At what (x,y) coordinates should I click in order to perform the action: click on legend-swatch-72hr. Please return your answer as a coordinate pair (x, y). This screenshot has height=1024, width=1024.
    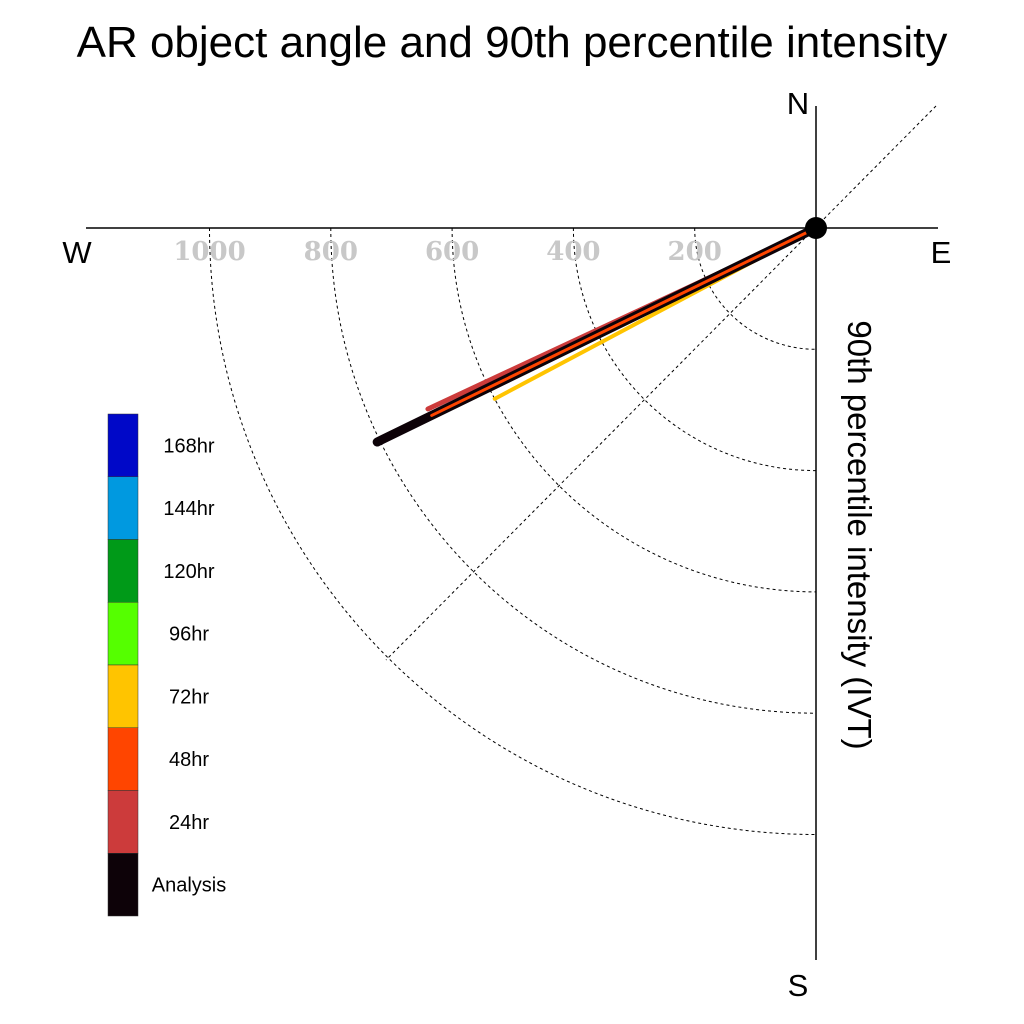
    Looking at the image, I should click on (123, 696).